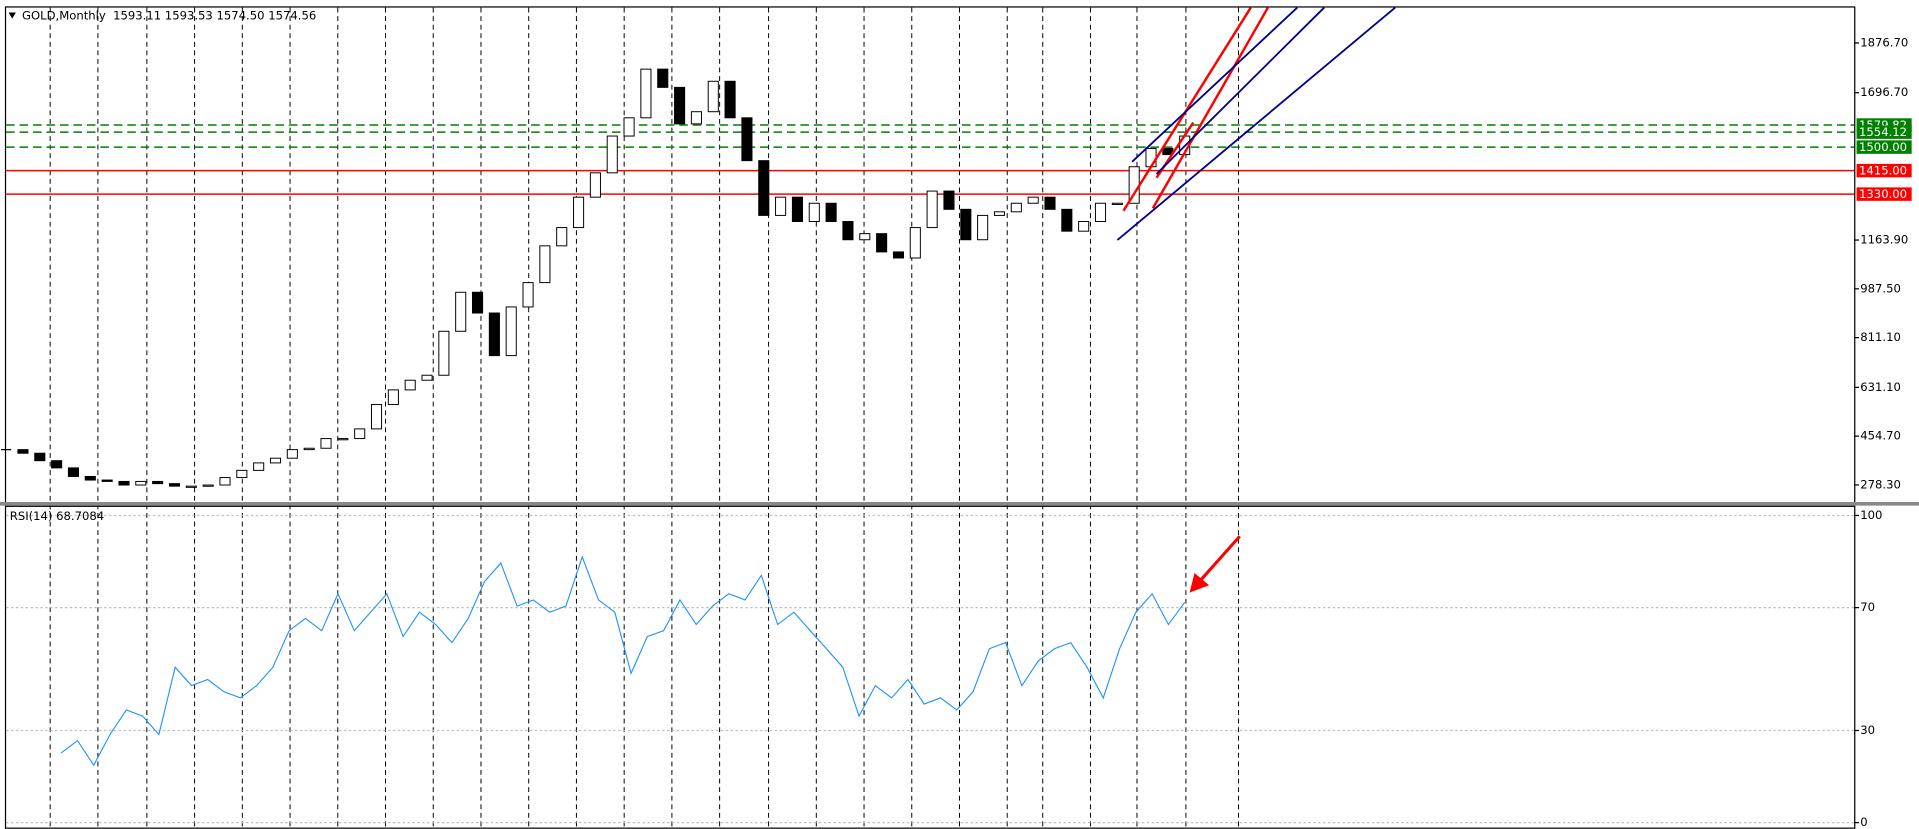 This screenshot has width=1919, height=829. What do you see at coordinates (12, 15) in the screenshot?
I see `menu-triangle` at bounding box center [12, 15].